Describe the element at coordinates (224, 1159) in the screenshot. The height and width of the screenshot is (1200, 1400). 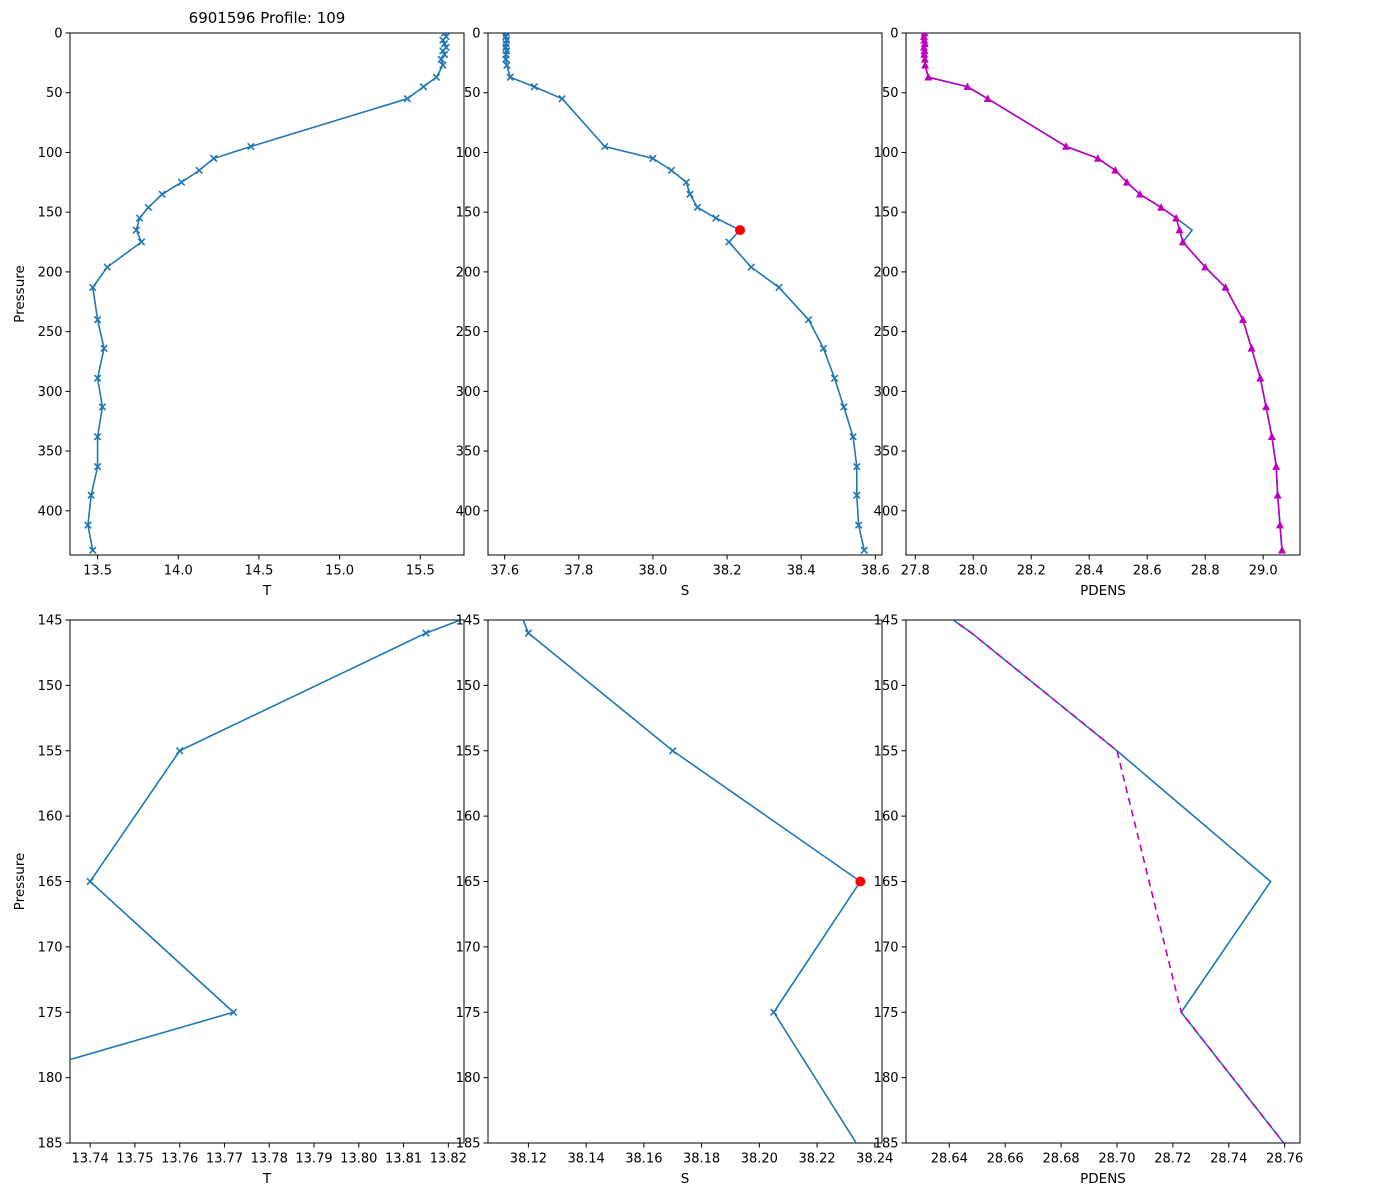
I see `x-tick-label: 13.77` at that location.